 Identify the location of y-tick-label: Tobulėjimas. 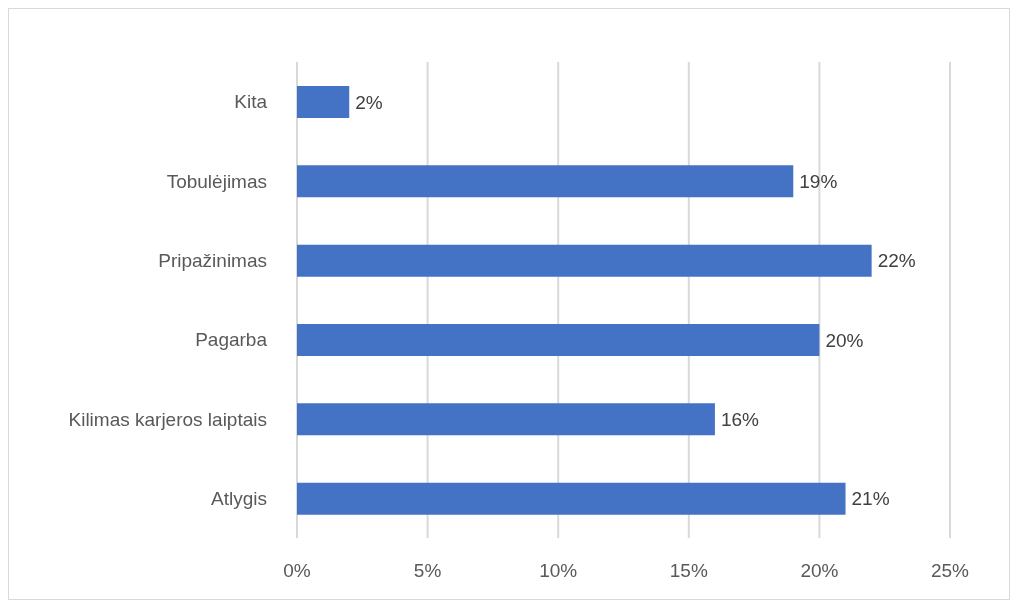
(216, 181).